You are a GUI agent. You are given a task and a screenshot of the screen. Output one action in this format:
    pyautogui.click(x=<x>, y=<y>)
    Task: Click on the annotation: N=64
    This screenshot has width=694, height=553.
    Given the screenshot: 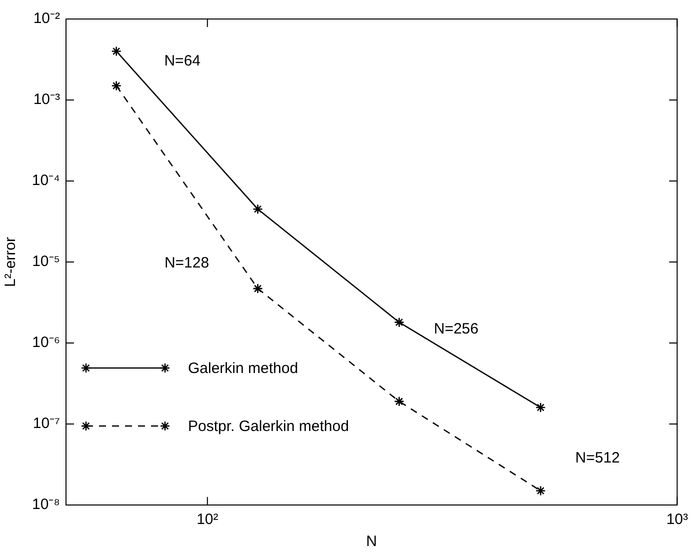 What is the action you would take?
    pyautogui.click(x=182, y=61)
    